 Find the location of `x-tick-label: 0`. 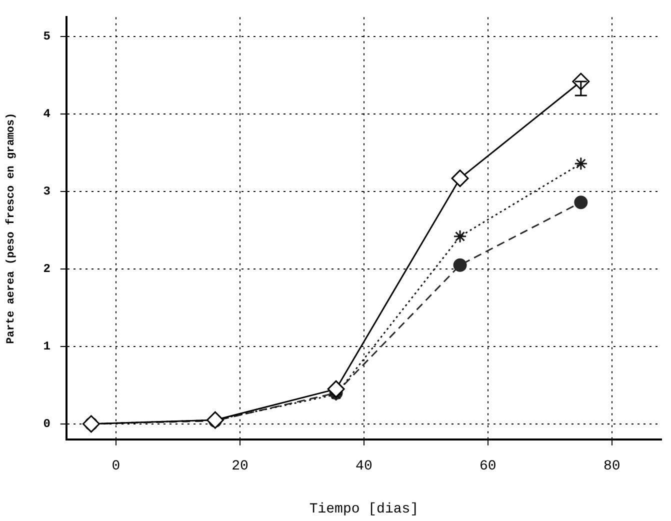

x-tick-label: 0 is located at coordinates (116, 466).